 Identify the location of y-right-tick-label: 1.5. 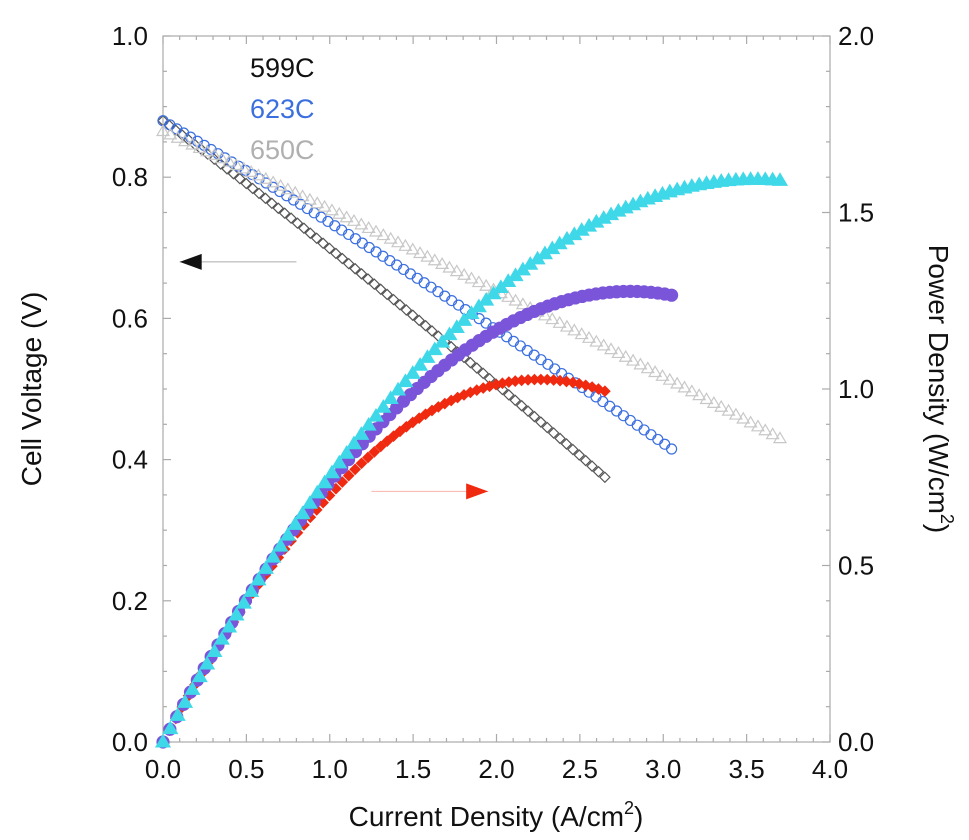
(856, 213).